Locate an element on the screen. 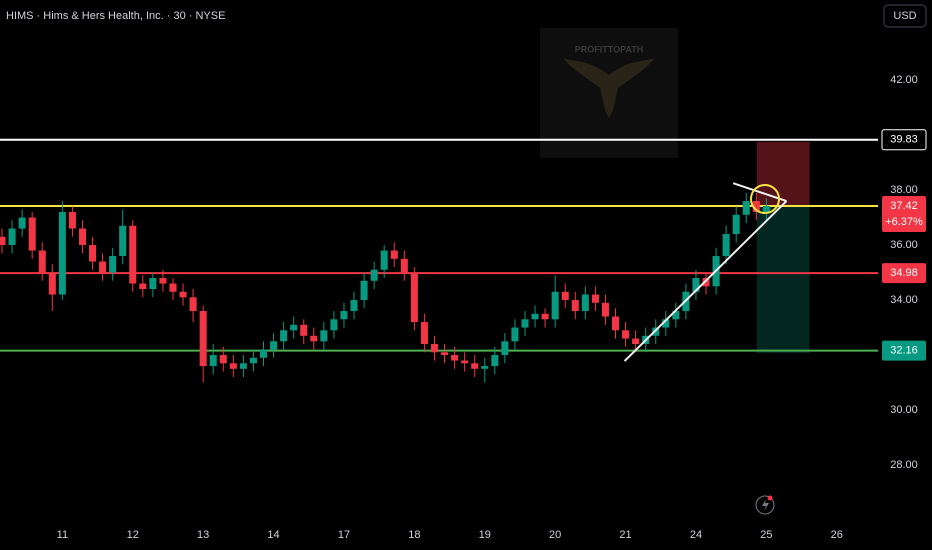  change-label: +6.37% is located at coordinates (904, 222).